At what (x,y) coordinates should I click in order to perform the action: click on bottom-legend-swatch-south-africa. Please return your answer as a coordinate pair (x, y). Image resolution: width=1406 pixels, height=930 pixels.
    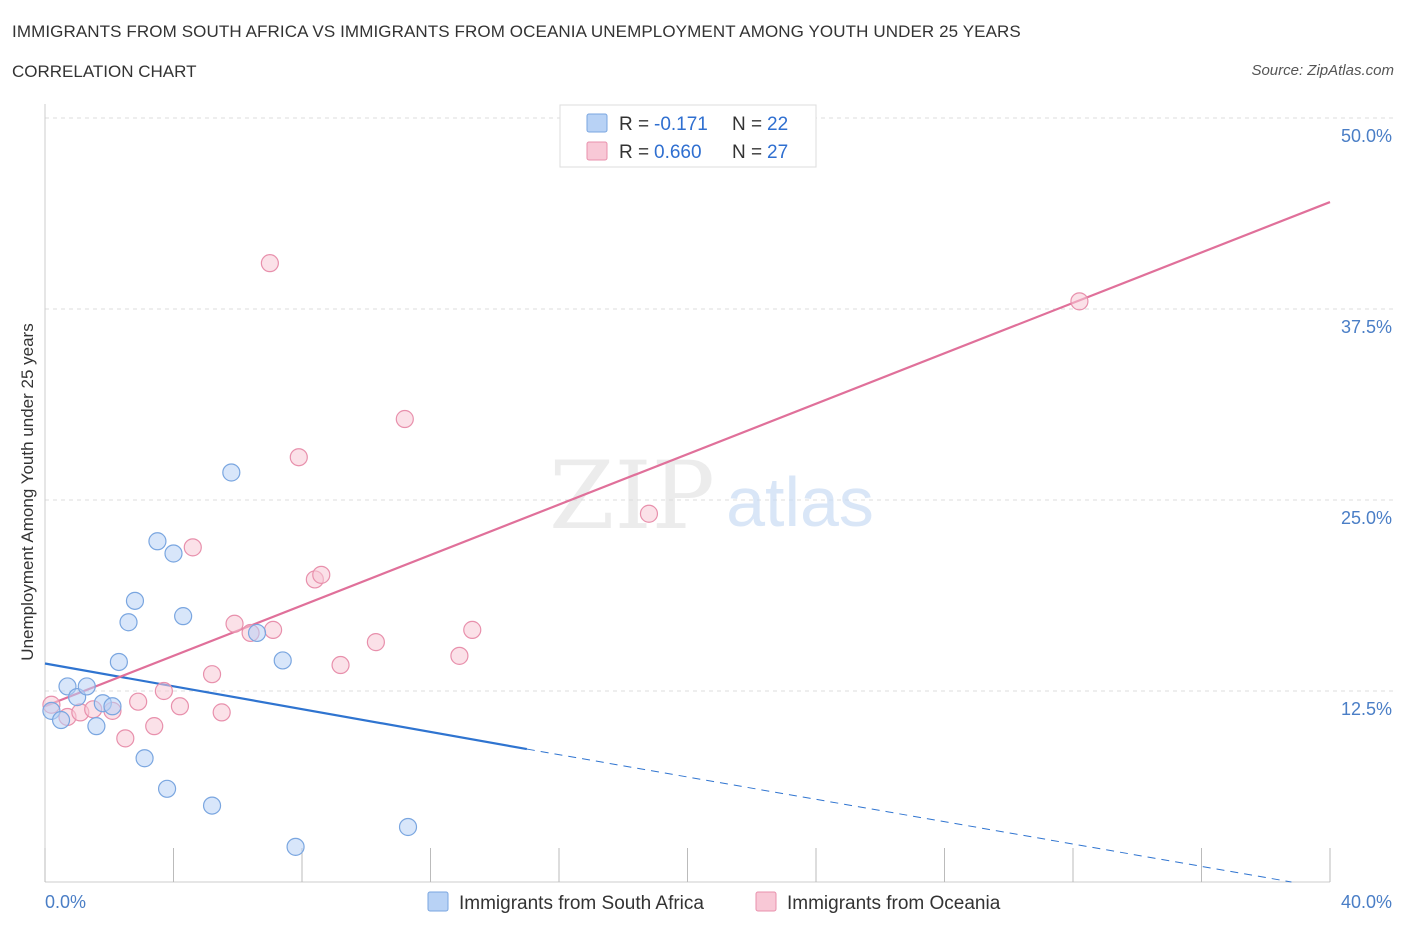
    Looking at the image, I should click on (438, 901).